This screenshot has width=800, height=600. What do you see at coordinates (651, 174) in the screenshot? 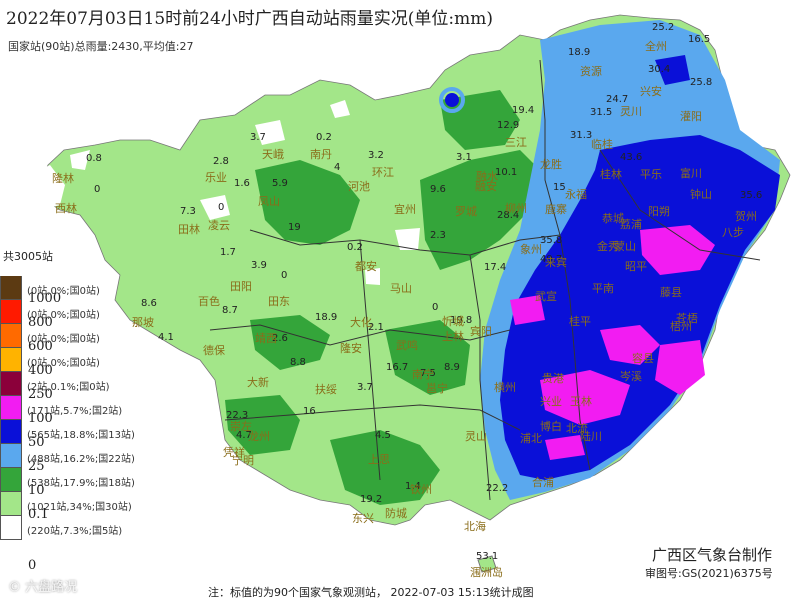
I see `city-label: 平乐` at bounding box center [651, 174].